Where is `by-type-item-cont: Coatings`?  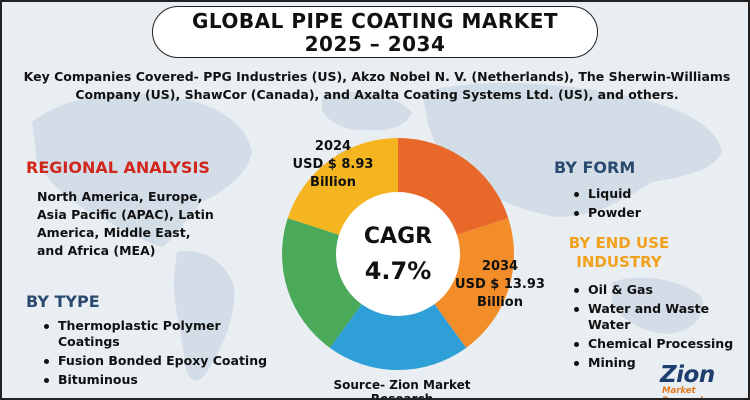
by-type-item-cont: Coatings is located at coordinates (89, 341).